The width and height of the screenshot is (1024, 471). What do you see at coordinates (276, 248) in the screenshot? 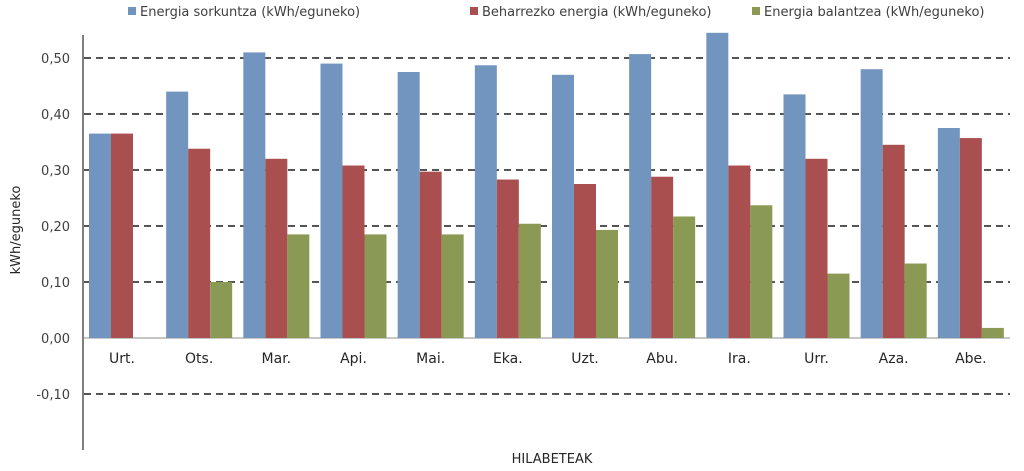
I see `bar-2-mar` at bounding box center [276, 248].